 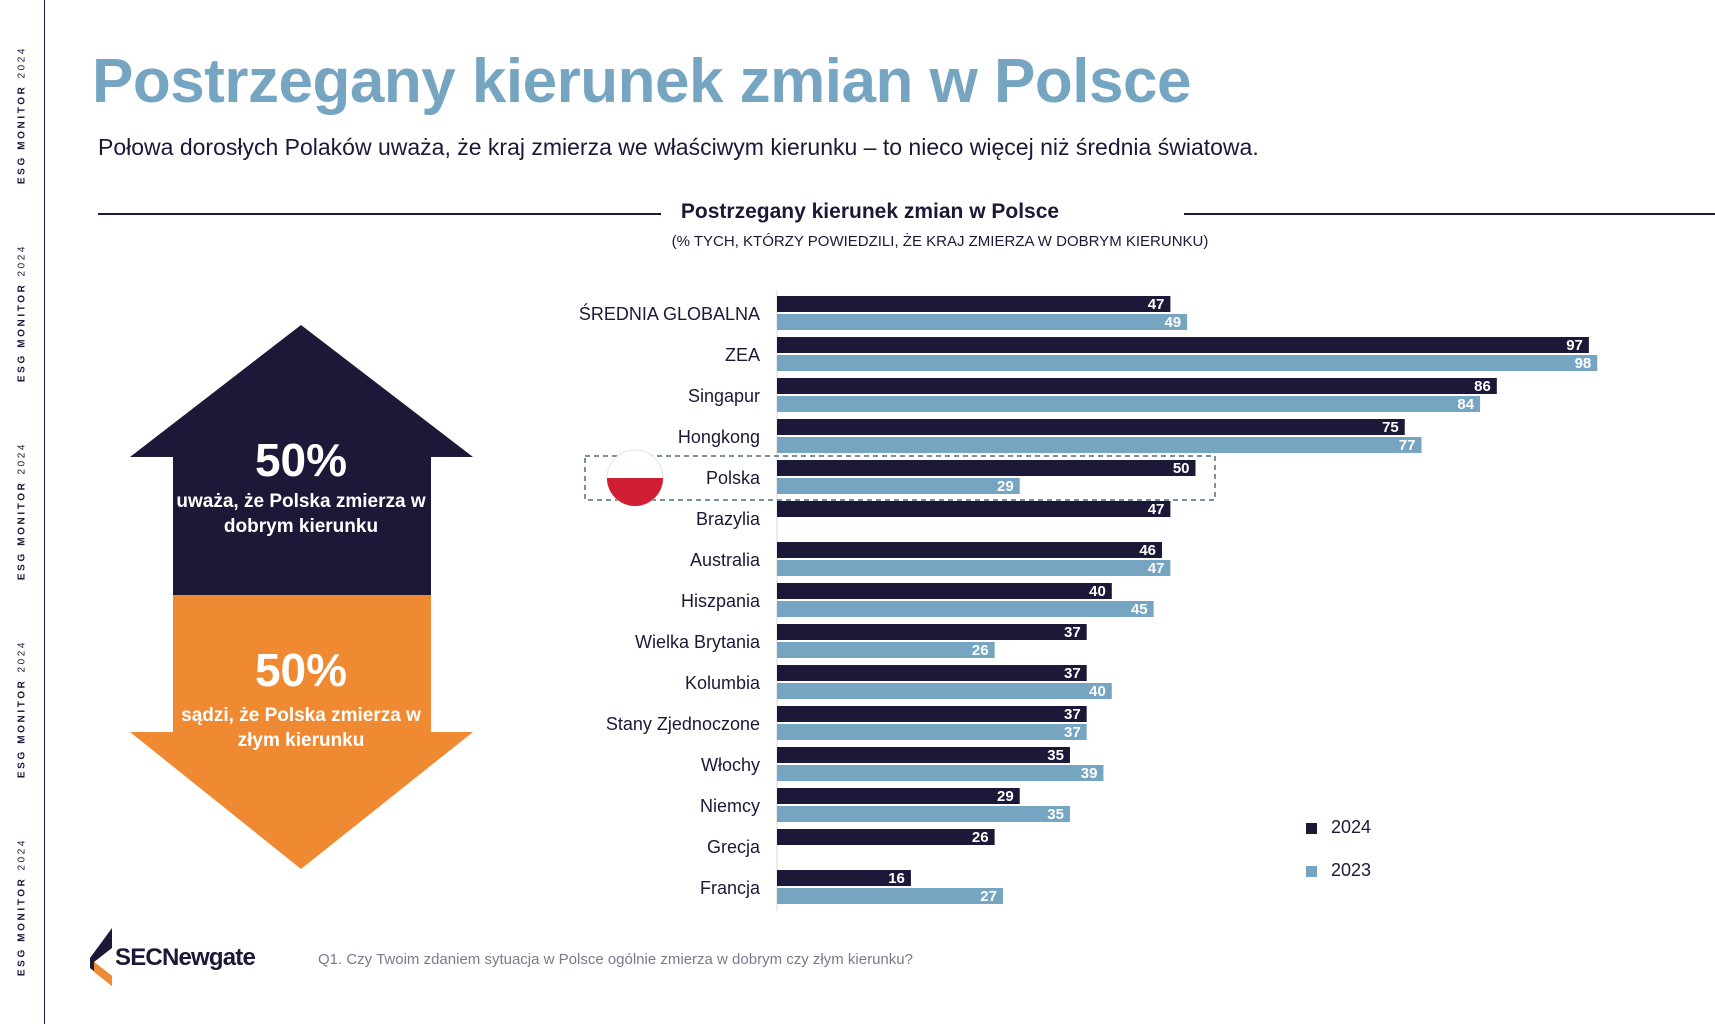 What do you see at coordinates (1407, 445) in the screenshot?
I see `value-label: 77` at bounding box center [1407, 445].